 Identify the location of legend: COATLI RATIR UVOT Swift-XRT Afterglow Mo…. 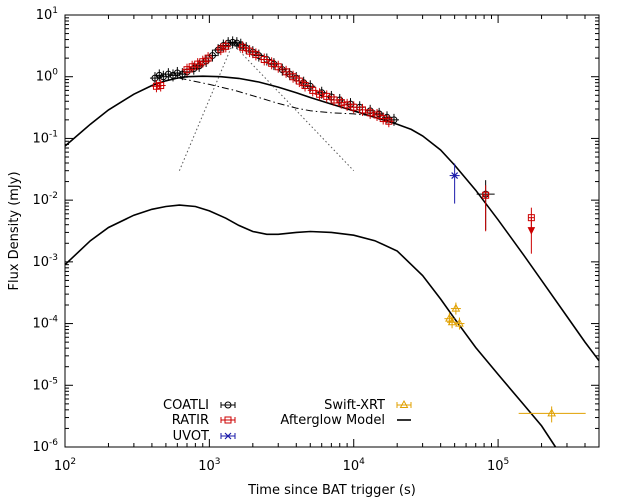
(287, 421).